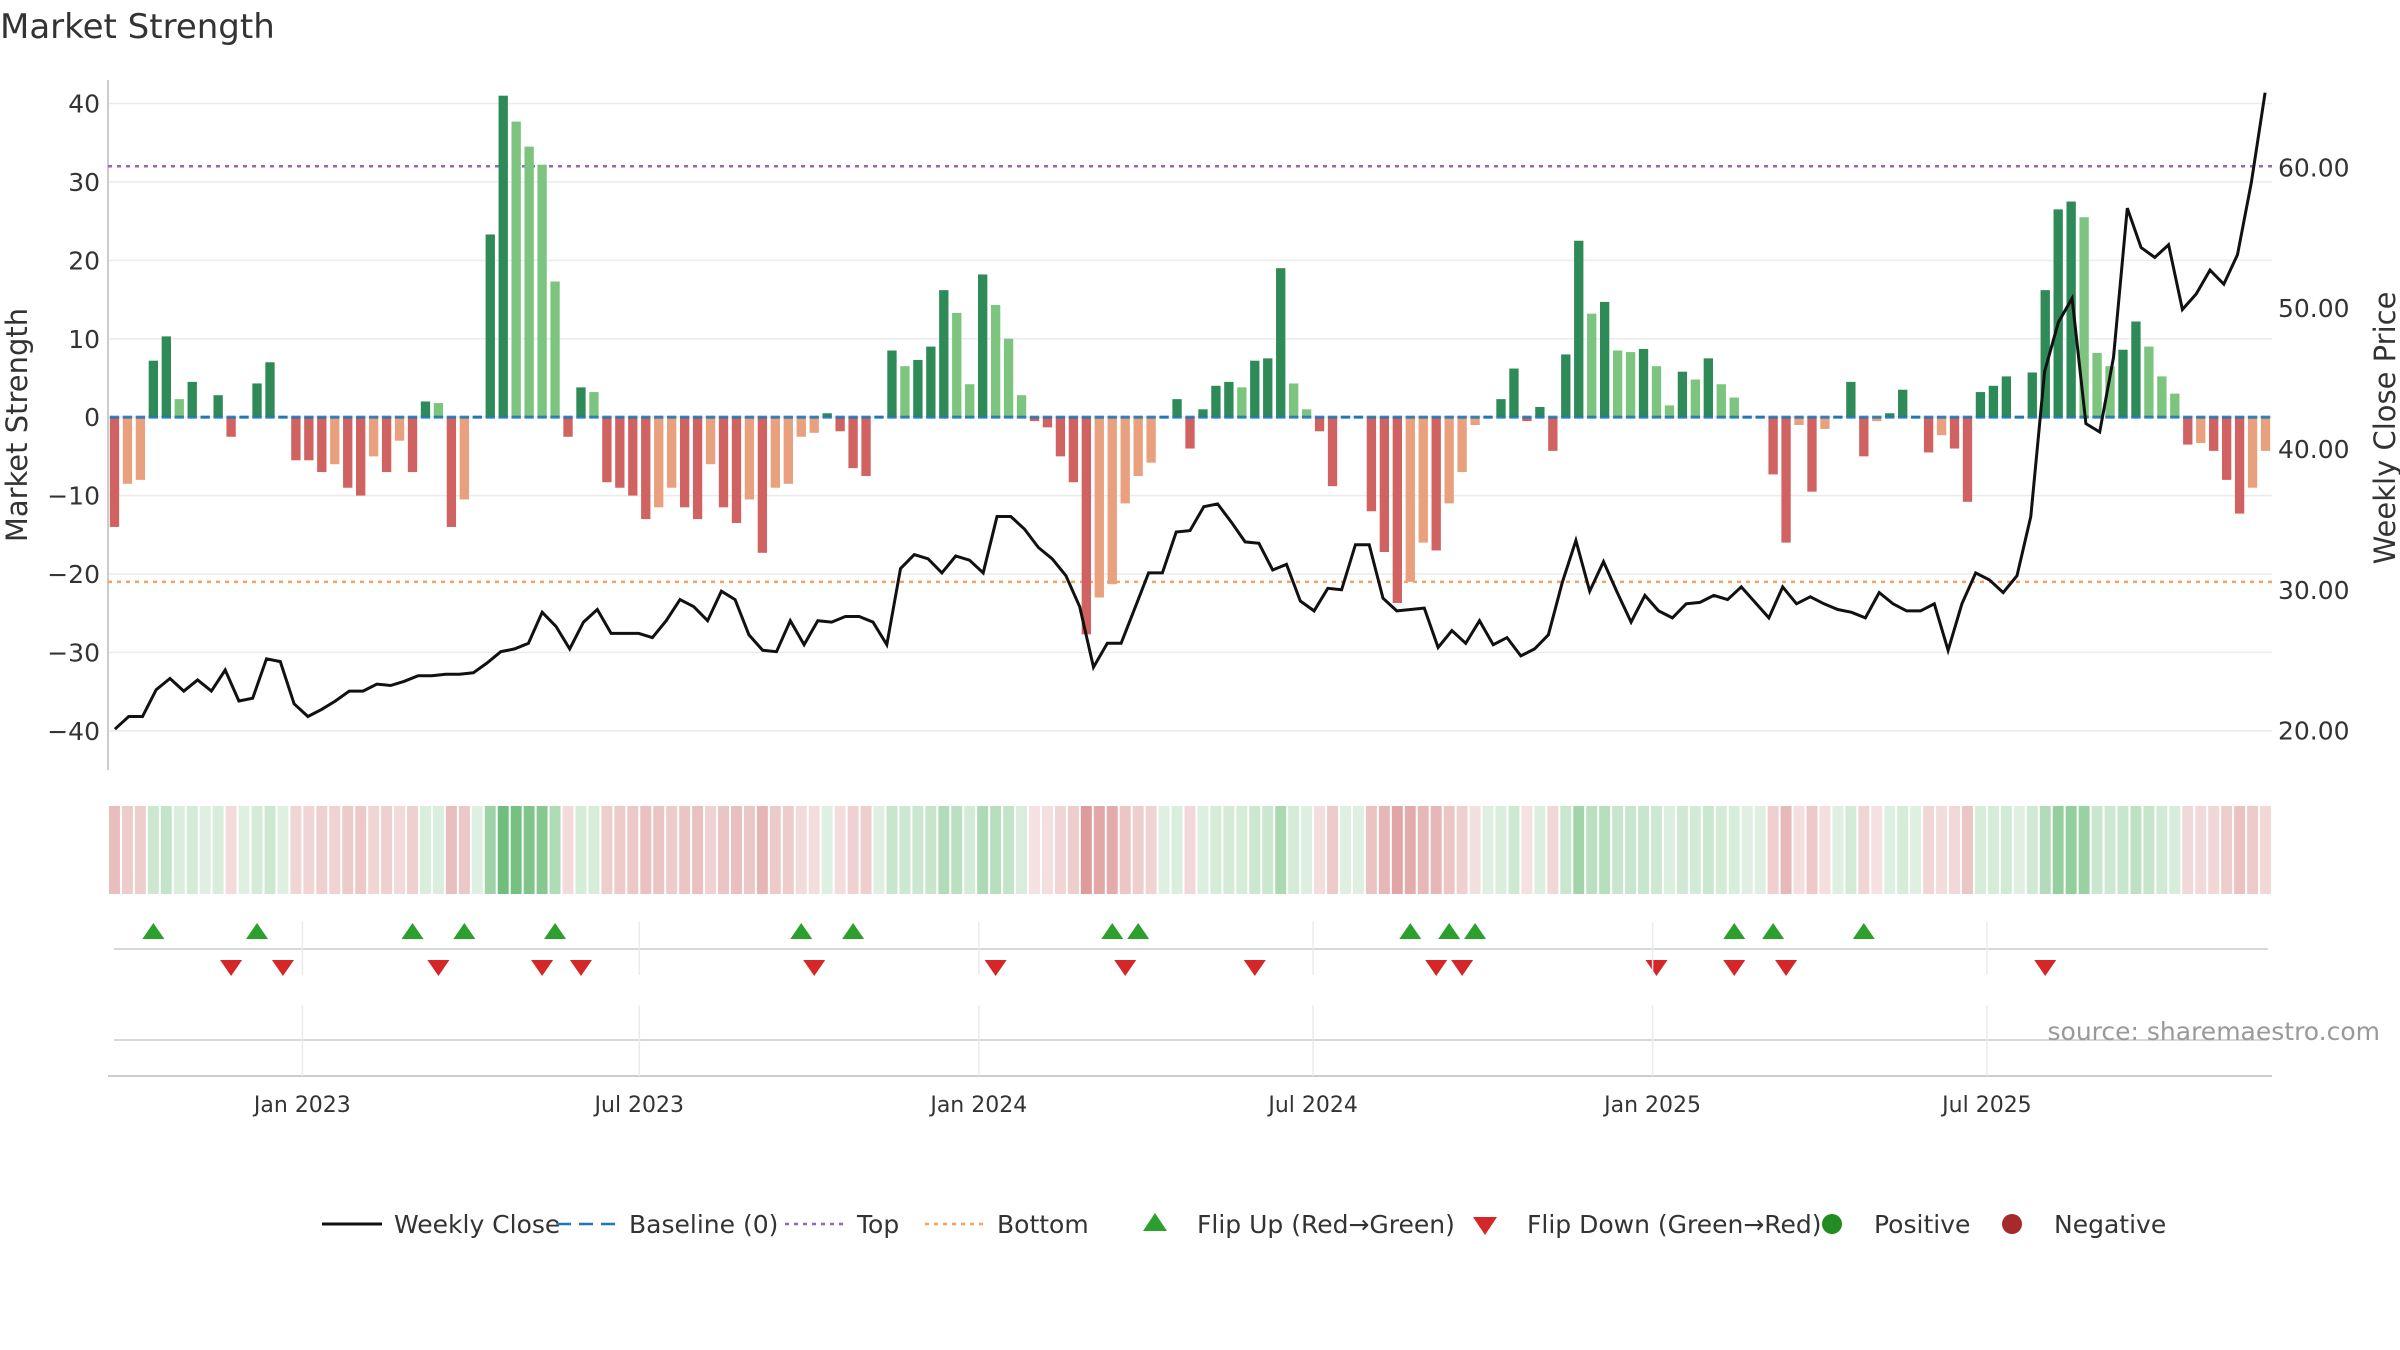 The image size is (2400, 1350). What do you see at coordinates (1986, 1105) in the screenshot?
I see `x-tick-label: Jul 2025` at bounding box center [1986, 1105].